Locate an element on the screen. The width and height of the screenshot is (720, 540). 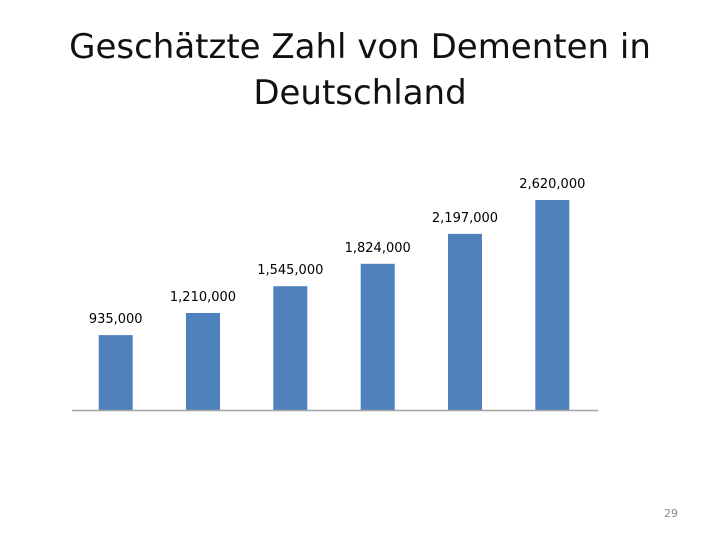
slide-title-line-2: Deutschland is located at coordinates (360, 93).